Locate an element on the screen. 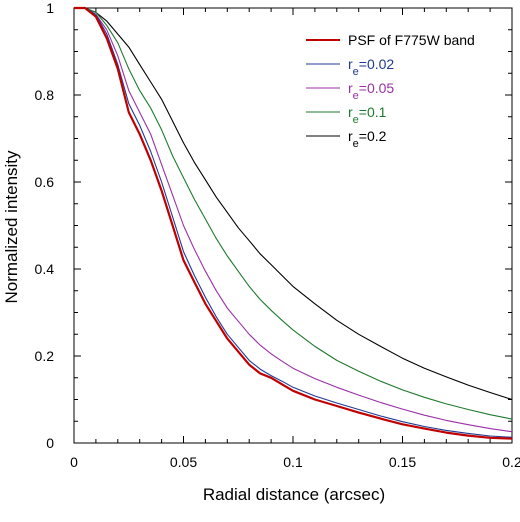  x-tick-label: 0.15 is located at coordinates (402, 462).